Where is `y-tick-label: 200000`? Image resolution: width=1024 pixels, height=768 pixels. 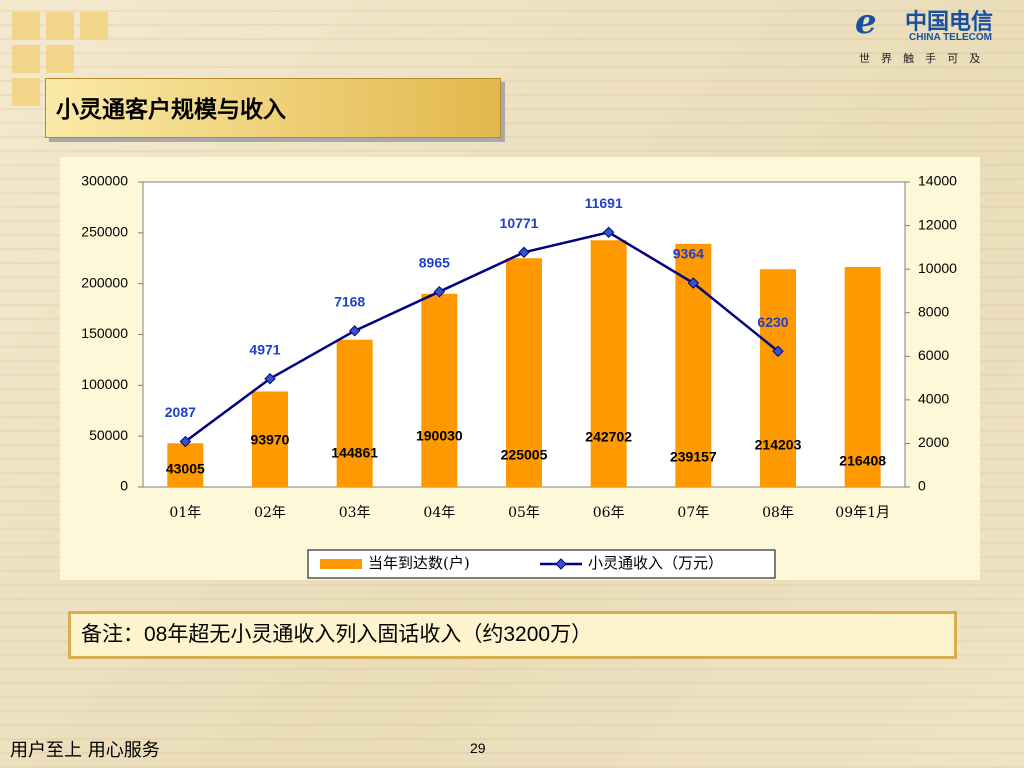
y-tick-label: 200000 is located at coordinates (104, 282).